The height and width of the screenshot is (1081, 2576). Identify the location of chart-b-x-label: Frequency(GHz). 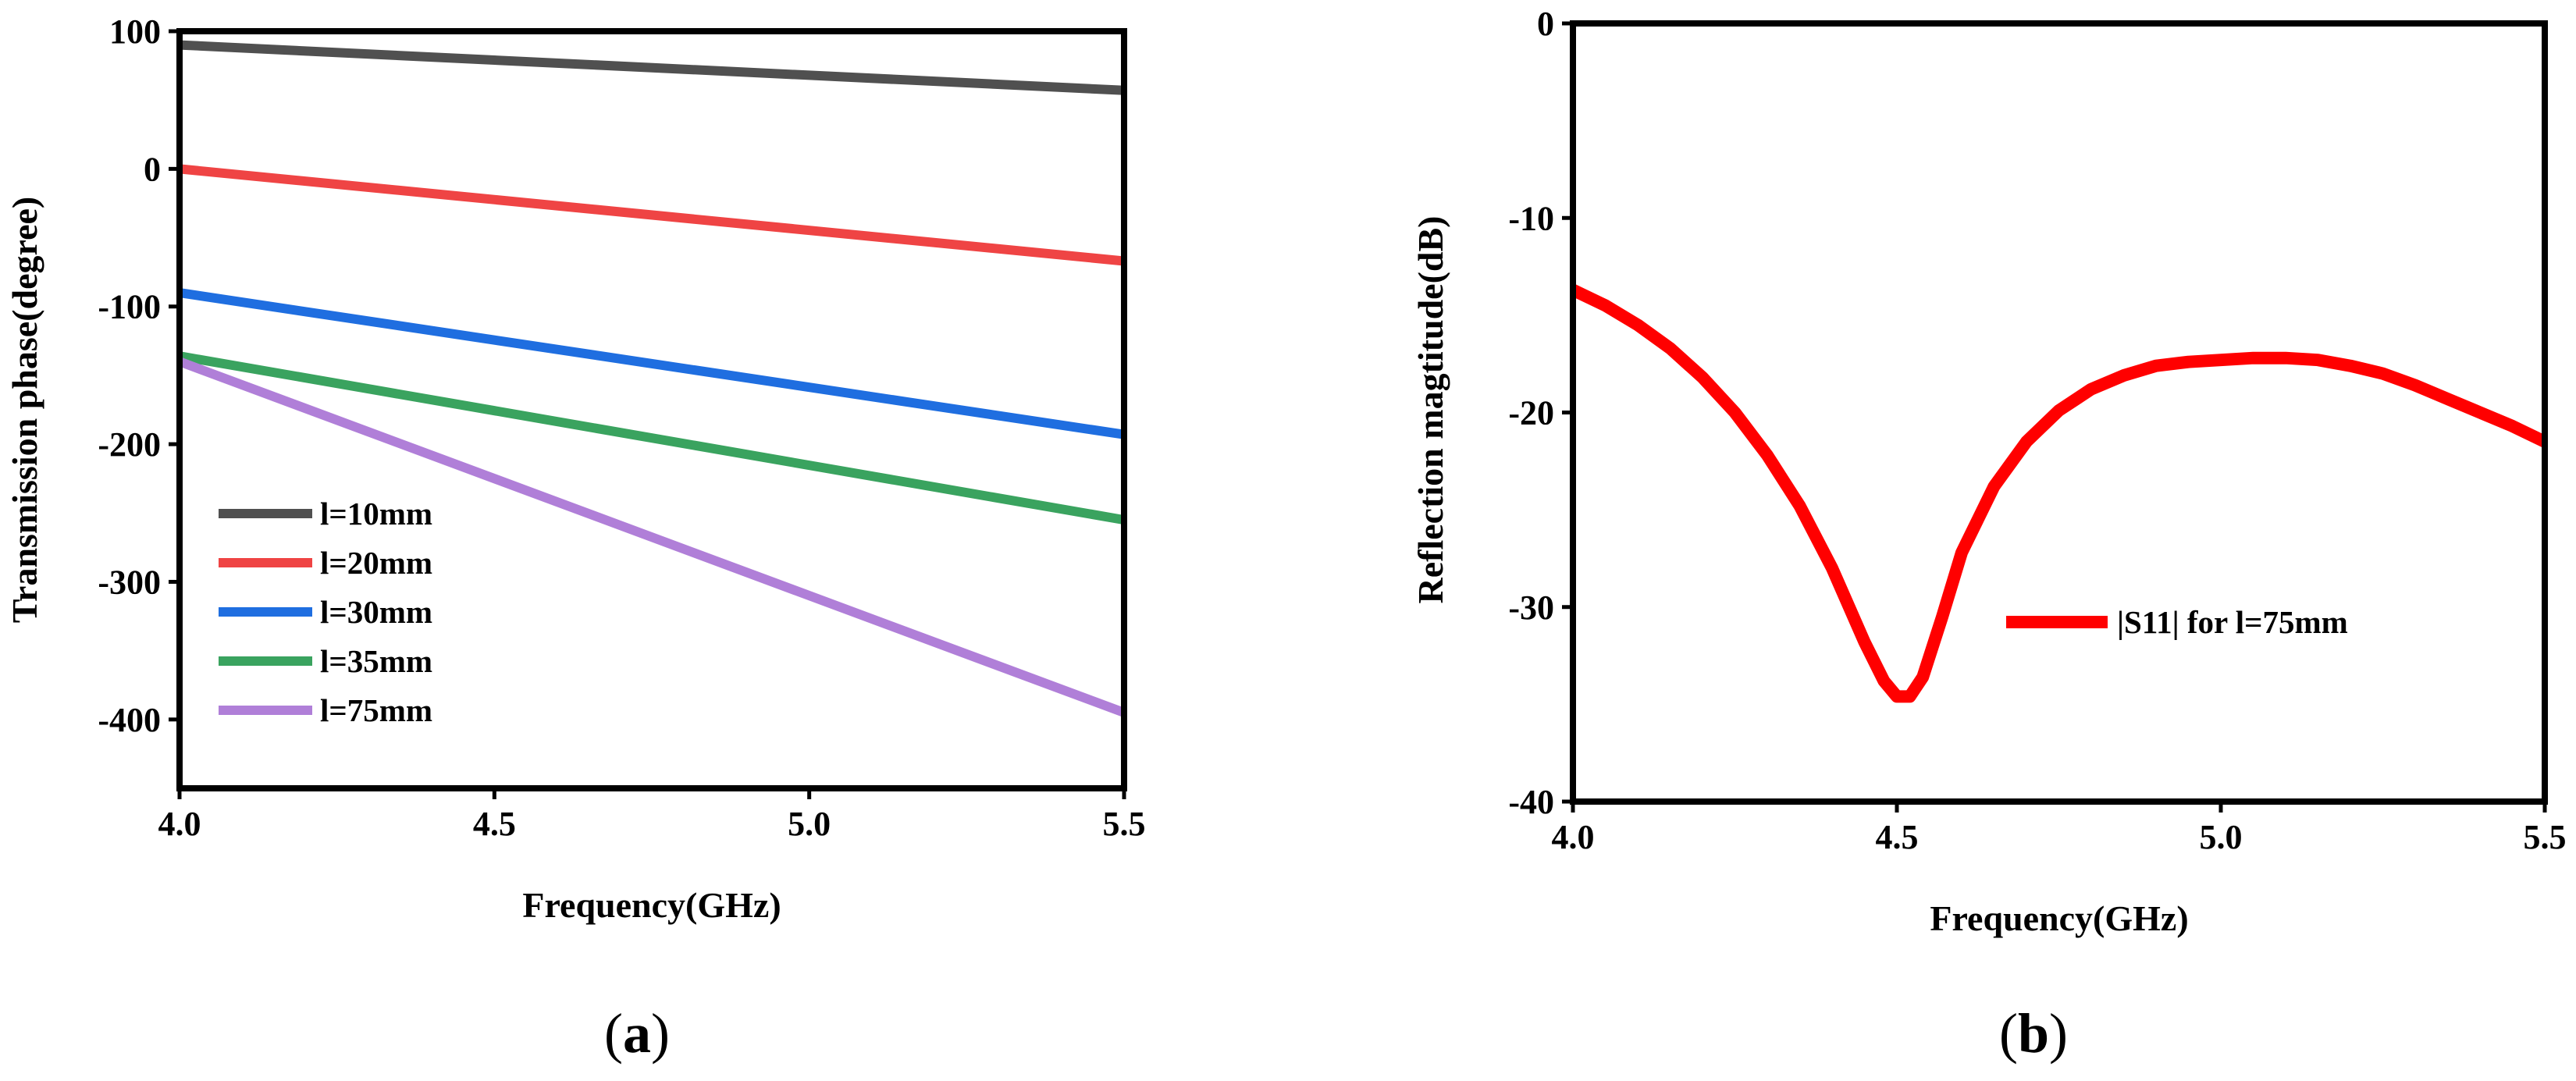
(2059, 918).